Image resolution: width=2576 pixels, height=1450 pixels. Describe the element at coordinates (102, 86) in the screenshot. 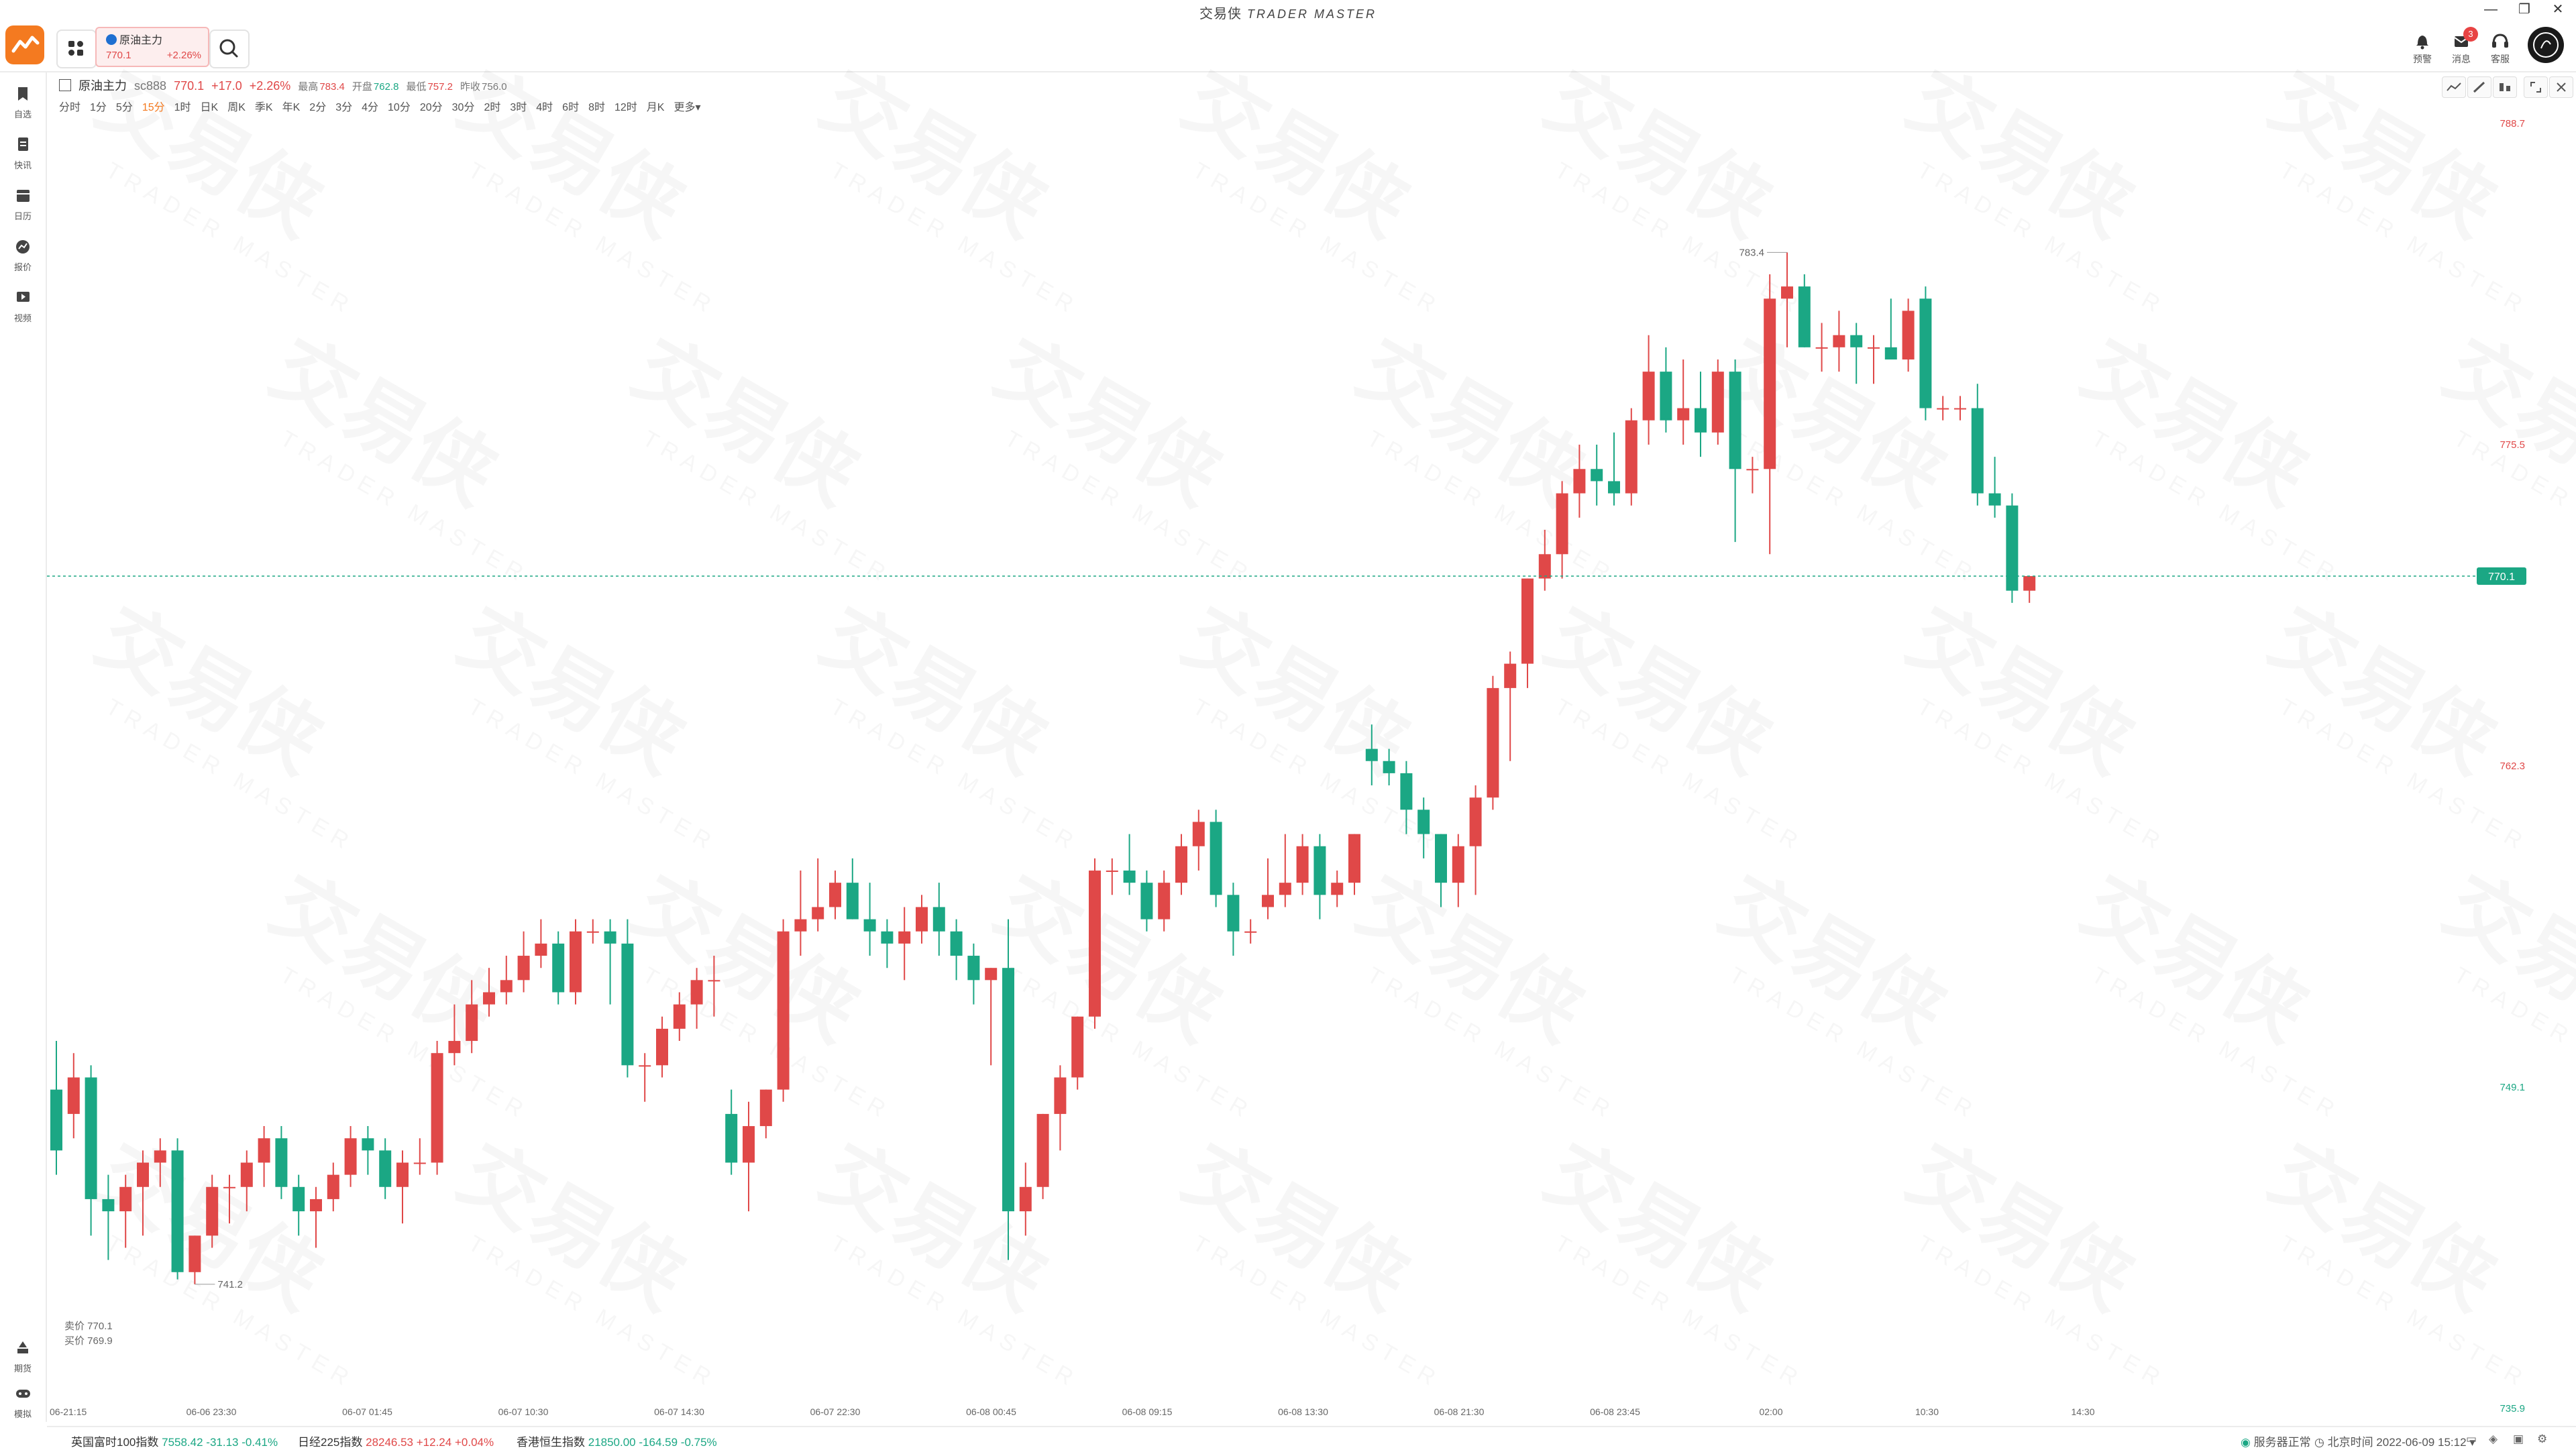

I see `instrument-name: 原油主力` at that location.